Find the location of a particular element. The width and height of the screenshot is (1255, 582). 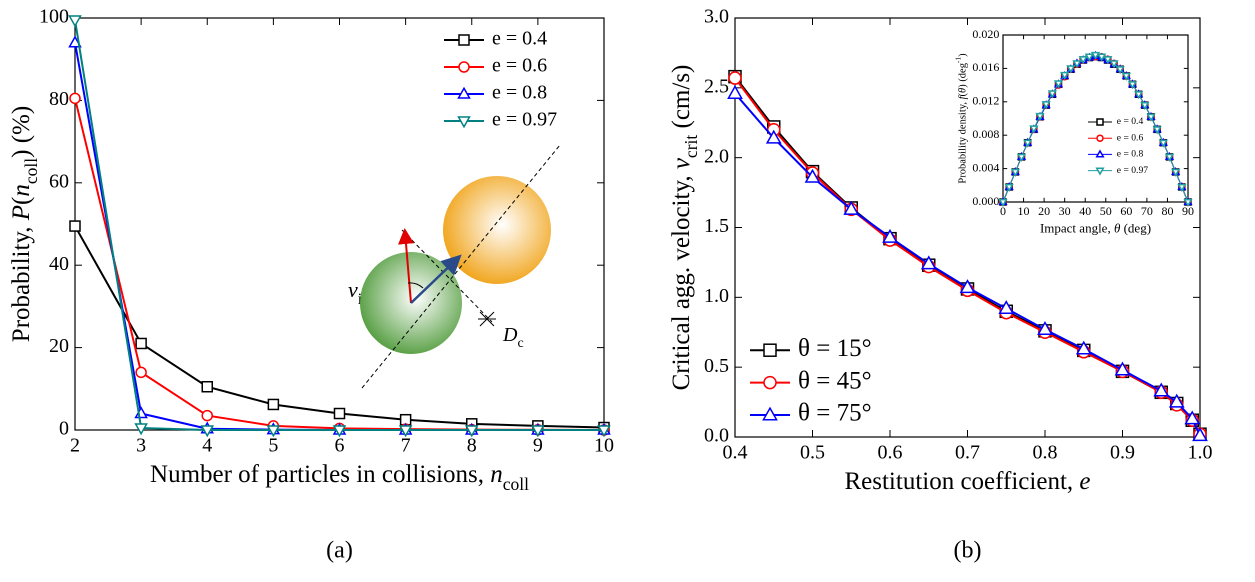

legend-label: e = 0.6 is located at coordinates (1130, 137).